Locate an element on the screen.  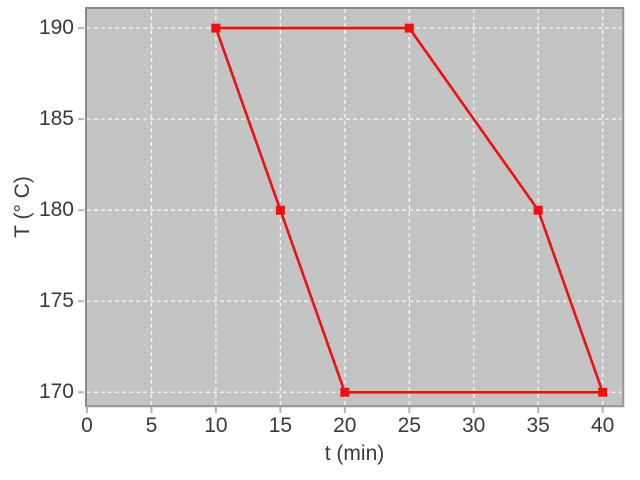
x-tick-label: 30 is located at coordinates (474, 425).